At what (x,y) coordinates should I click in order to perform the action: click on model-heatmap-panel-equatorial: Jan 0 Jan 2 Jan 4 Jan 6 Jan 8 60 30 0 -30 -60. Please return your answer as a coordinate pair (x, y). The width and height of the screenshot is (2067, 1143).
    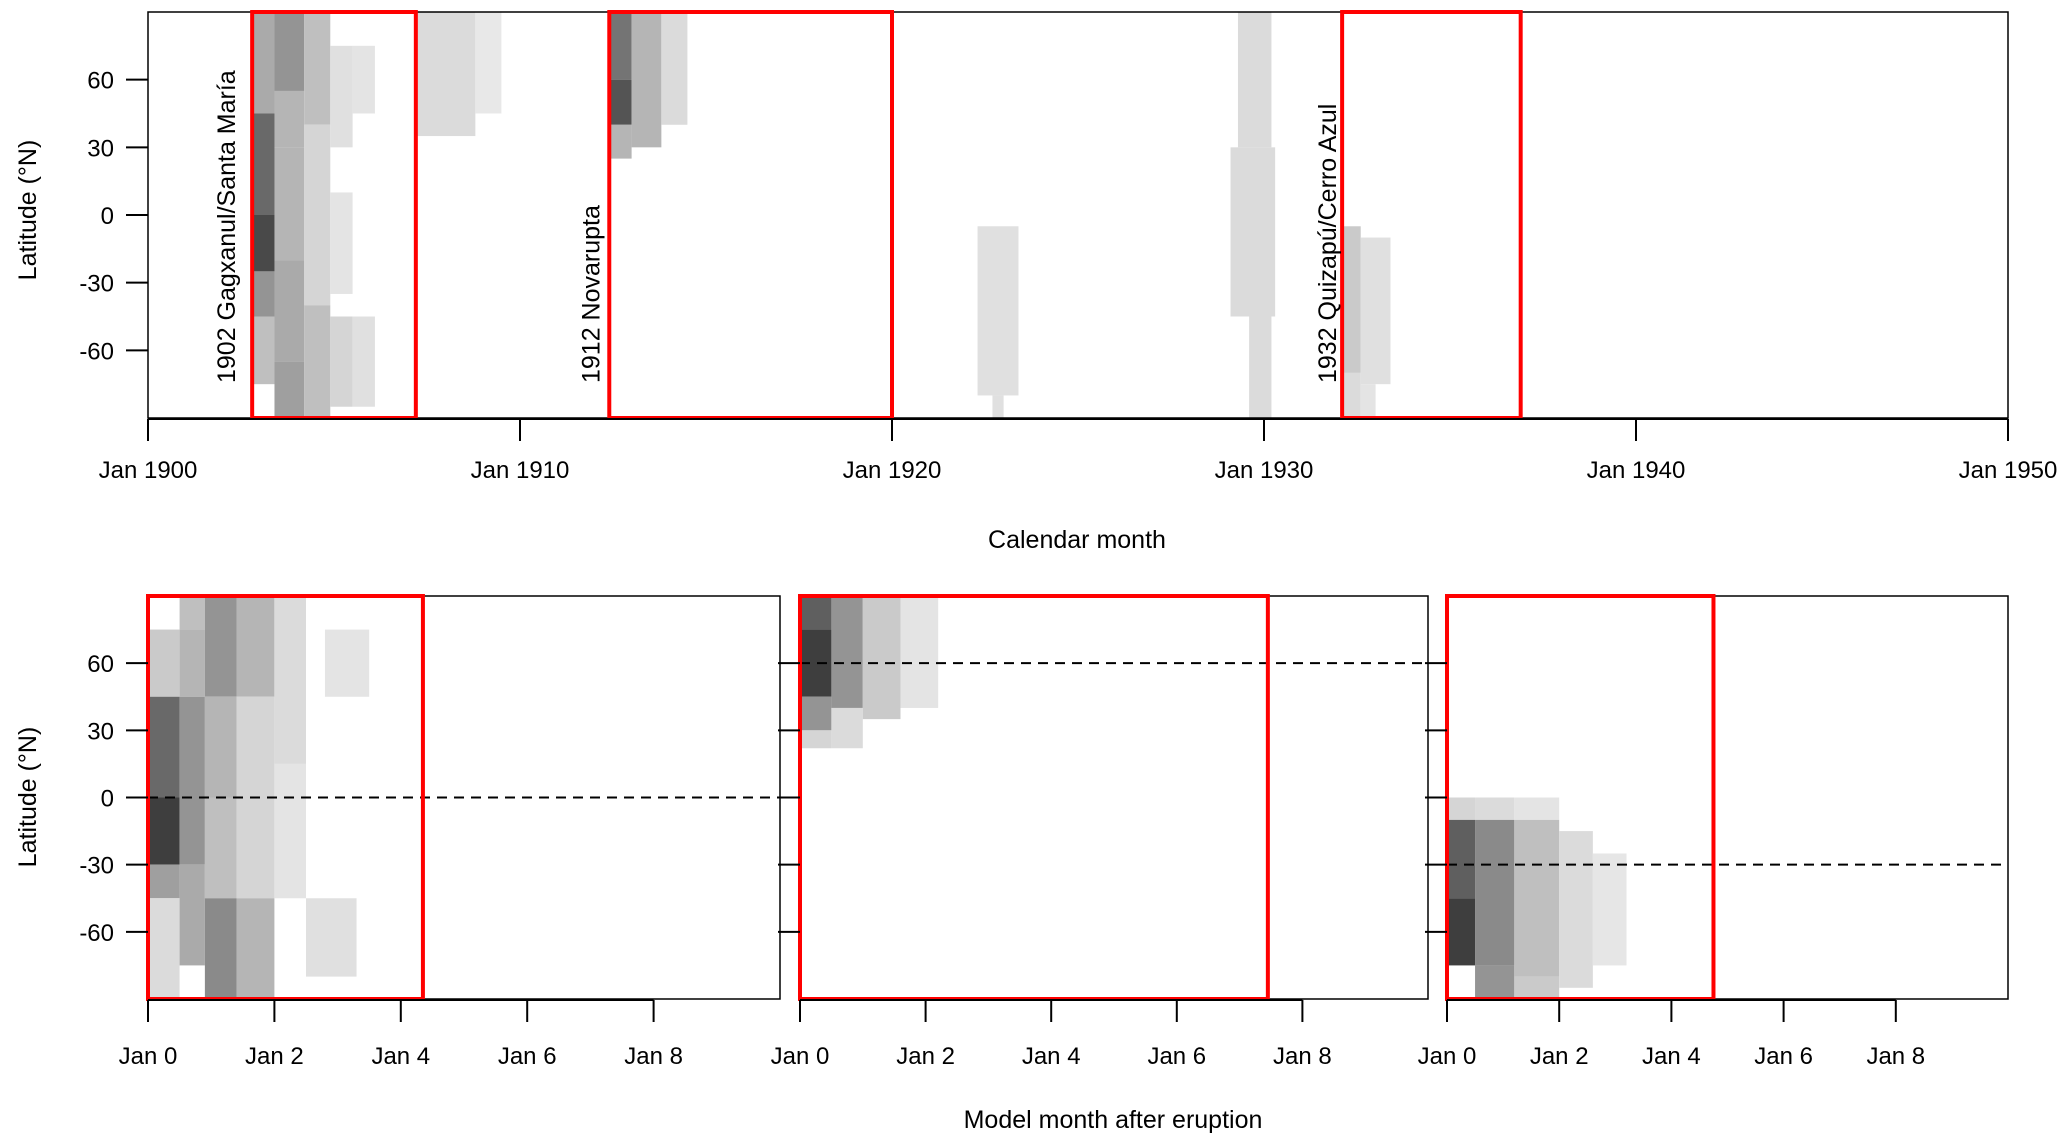
    Looking at the image, I should click on (430, 832).